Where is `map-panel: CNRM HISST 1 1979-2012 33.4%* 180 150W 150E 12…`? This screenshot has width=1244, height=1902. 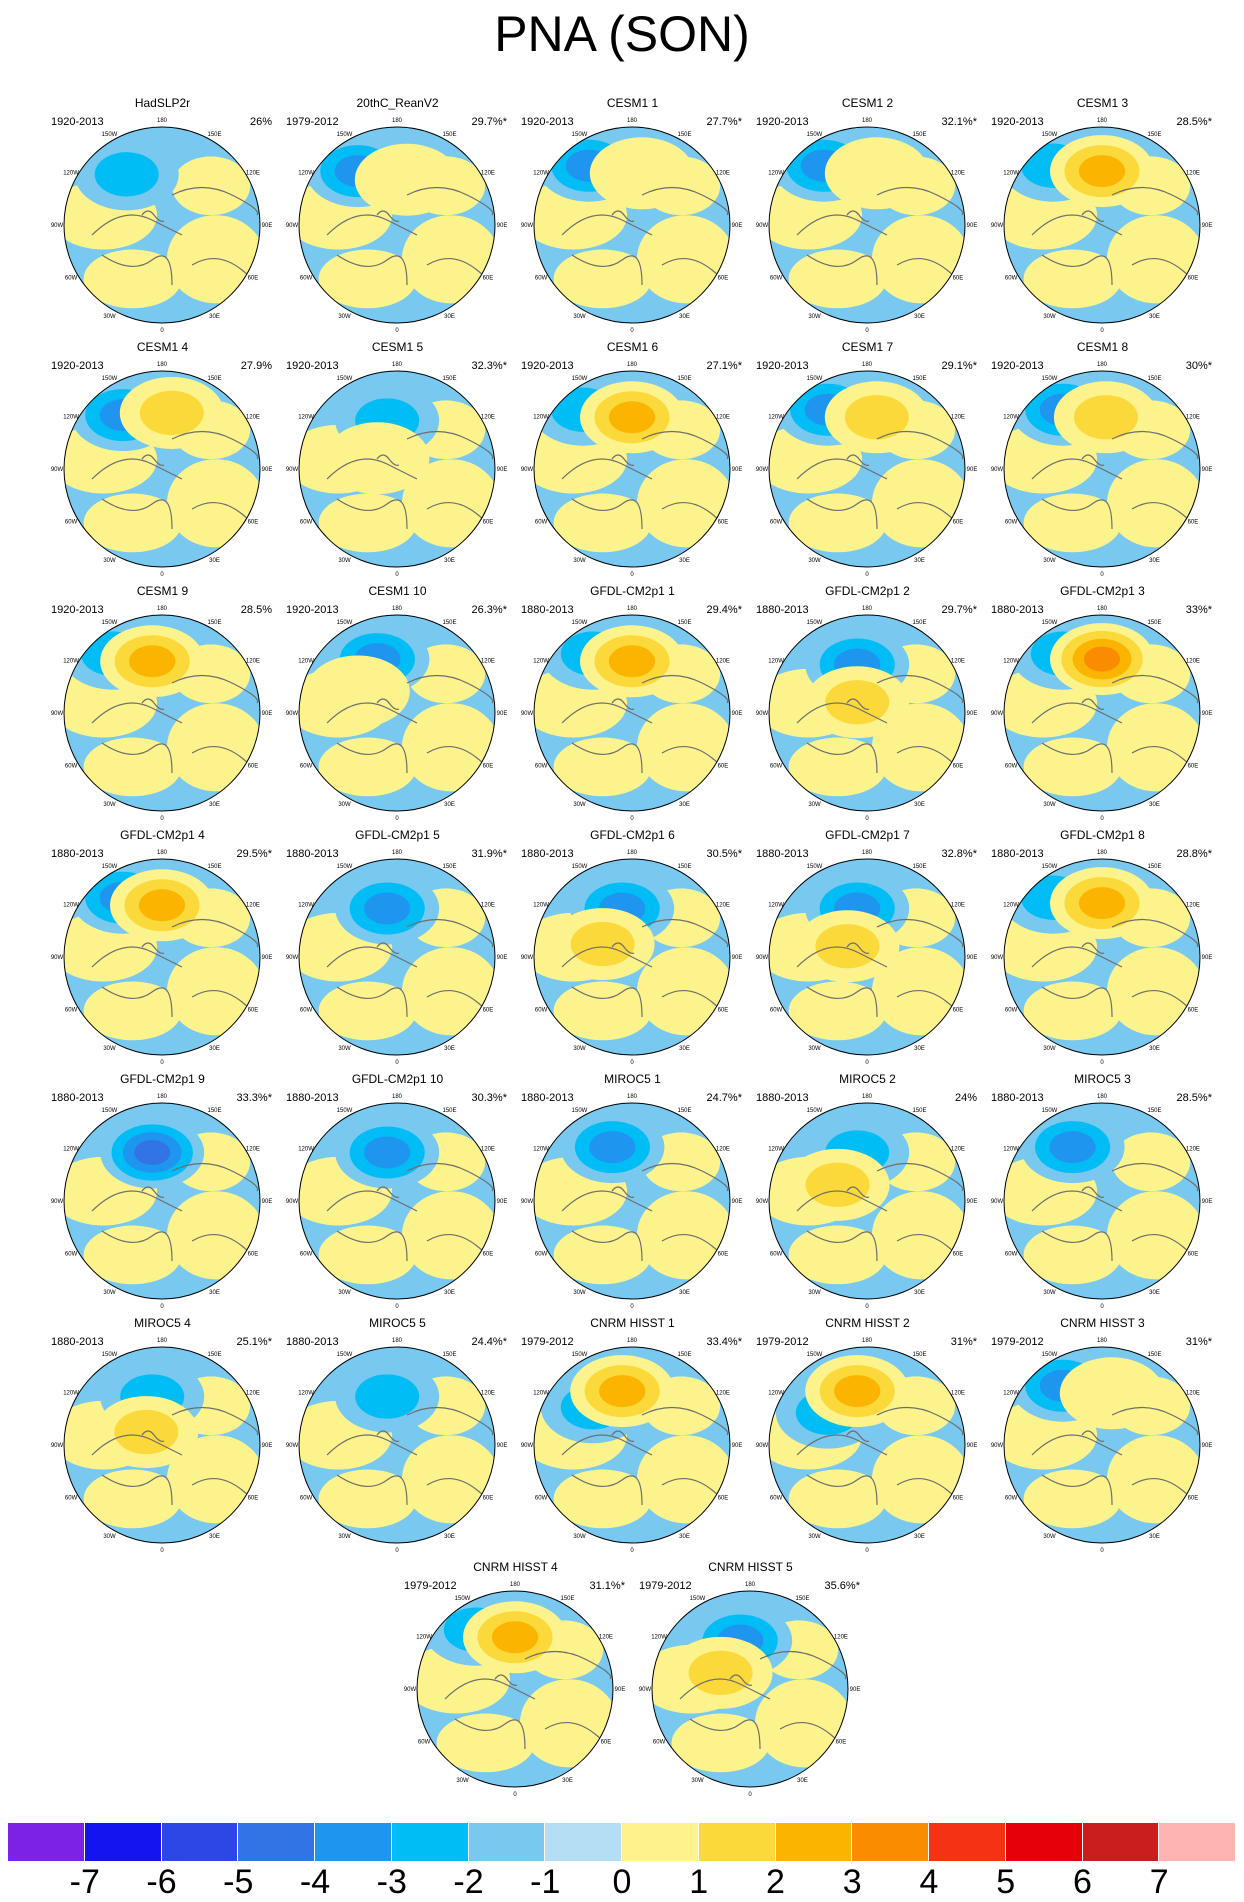 map-panel: CNRM HISST 1 1979-2012 33.4%* 180 150W 150E 12… is located at coordinates (632, 1436).